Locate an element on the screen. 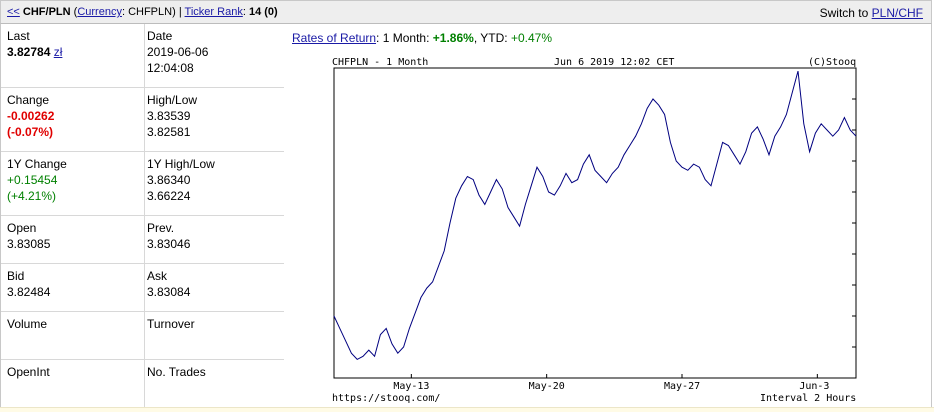 Image resolution: width=934 pixels, height=412 pixels. chart-header-center: Jun 6 2019 12:02 CET is located at coordinates (614, 62).